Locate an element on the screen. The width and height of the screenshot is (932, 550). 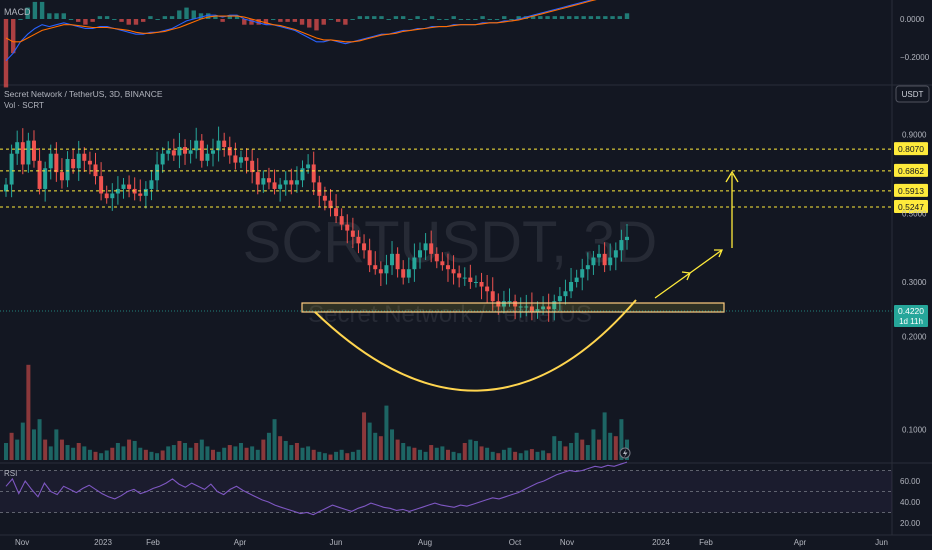
resistance-zone is located at coordinates (513, 307).